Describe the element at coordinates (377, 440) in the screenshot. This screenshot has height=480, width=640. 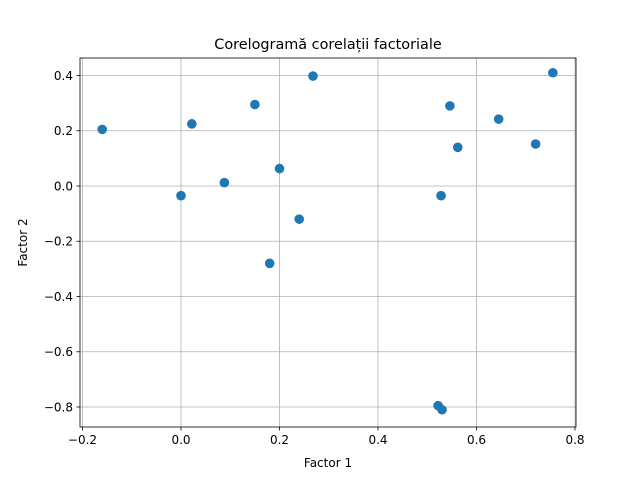
I see `x-tick-label: 0.4` at that location.